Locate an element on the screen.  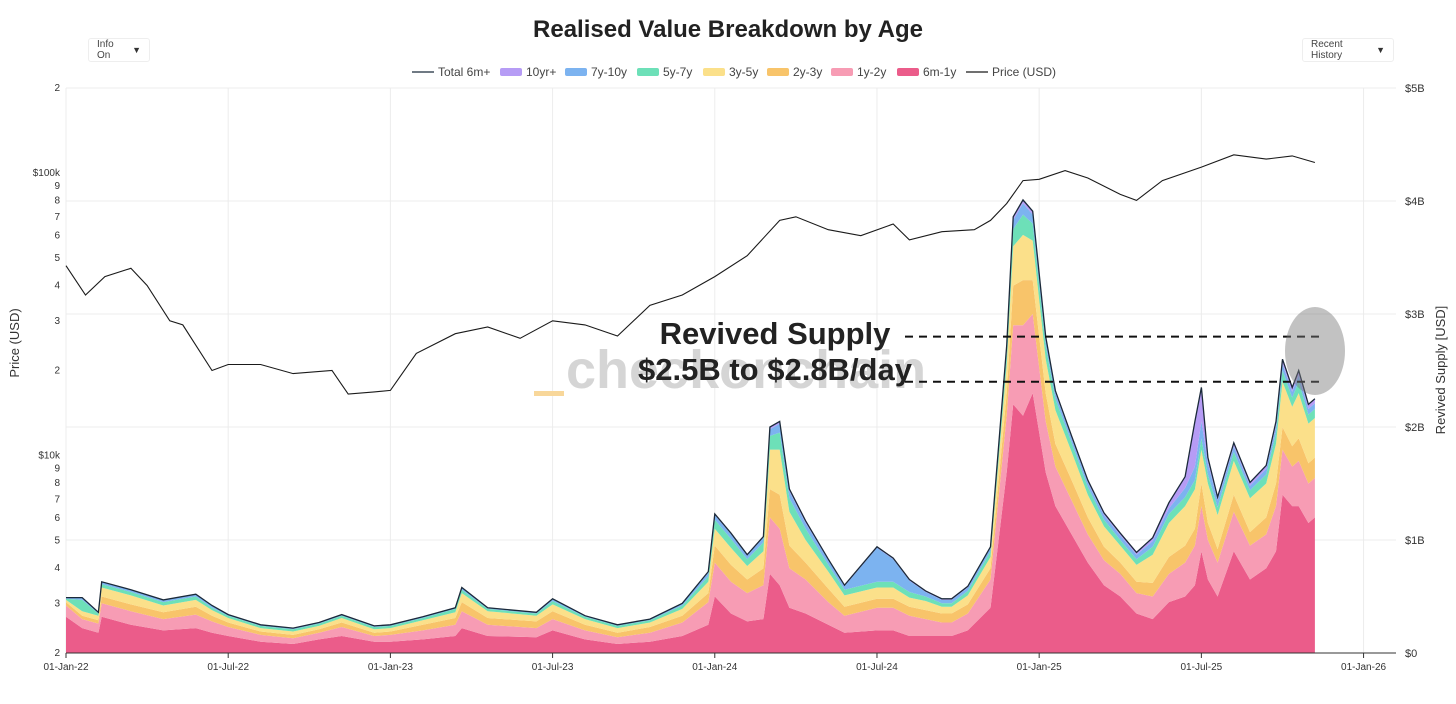
highlight-ellipse is located at coordinates (1315, 351).